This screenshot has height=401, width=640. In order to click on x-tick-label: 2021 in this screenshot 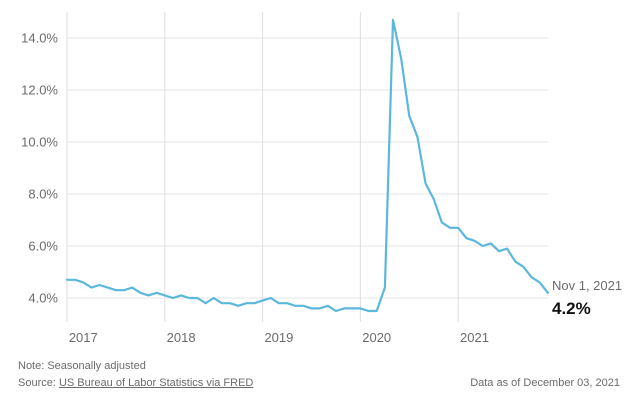, I will do `click(474, 337)`.